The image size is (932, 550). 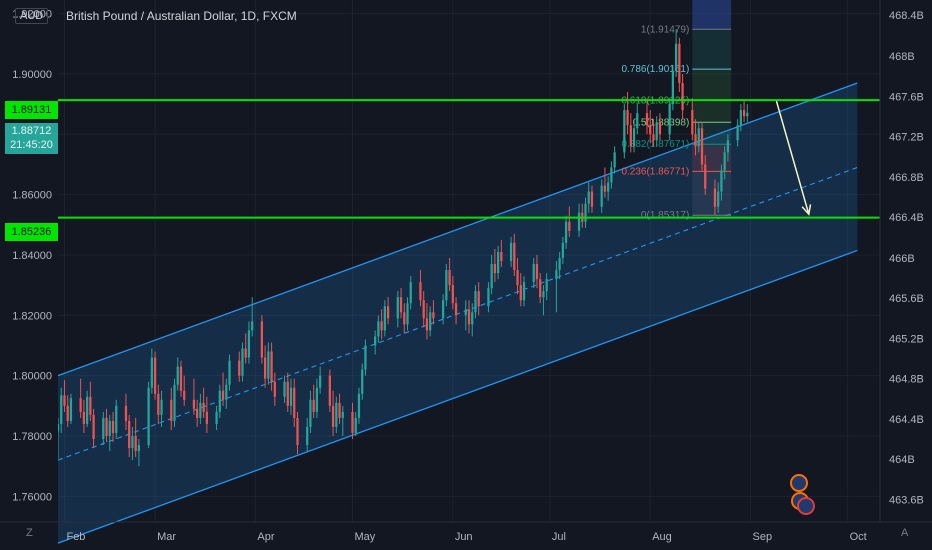 I want to click on price-tick-label: 1.80000, so click(x=32, y=377).